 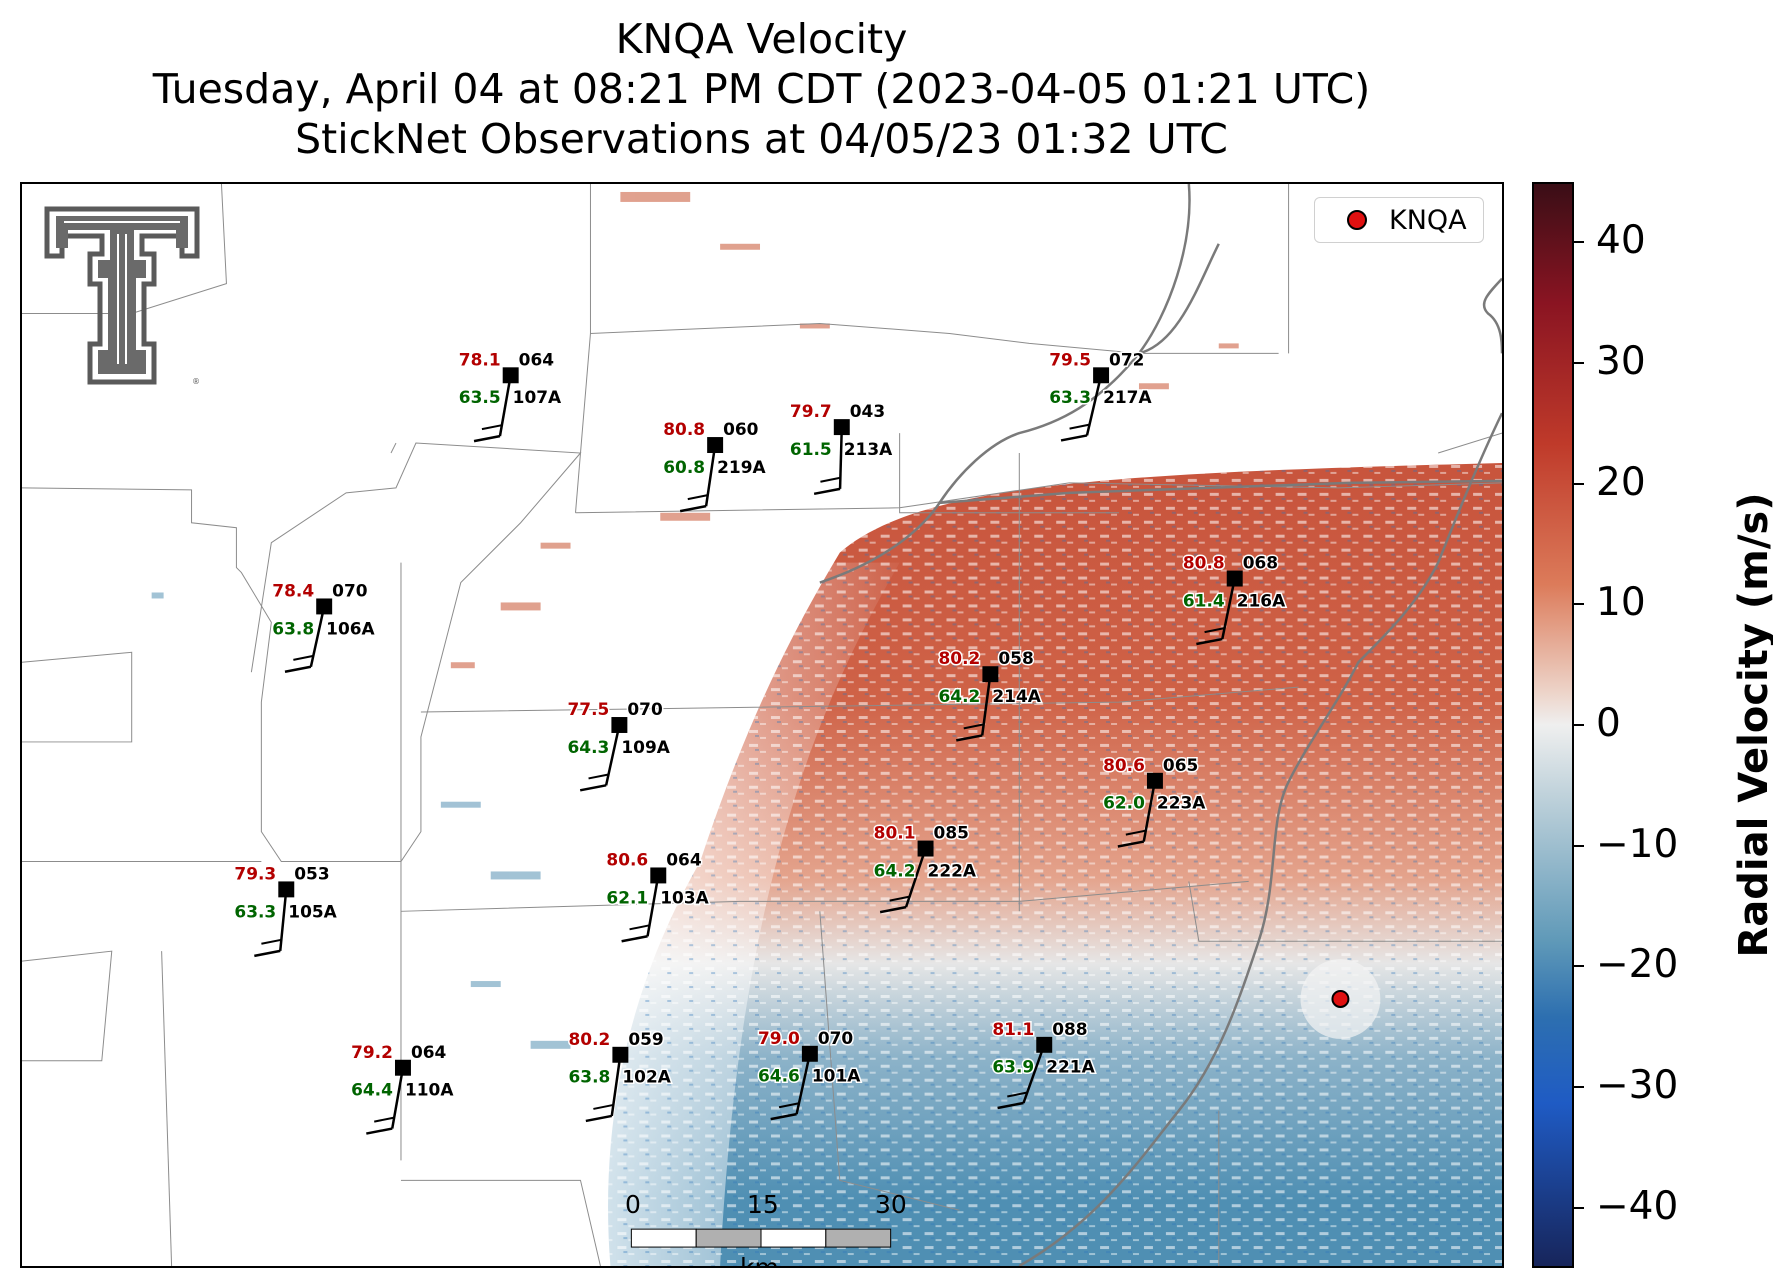 I want to click on station-dewpoint: 63.3, so click(x=1070, y=397).